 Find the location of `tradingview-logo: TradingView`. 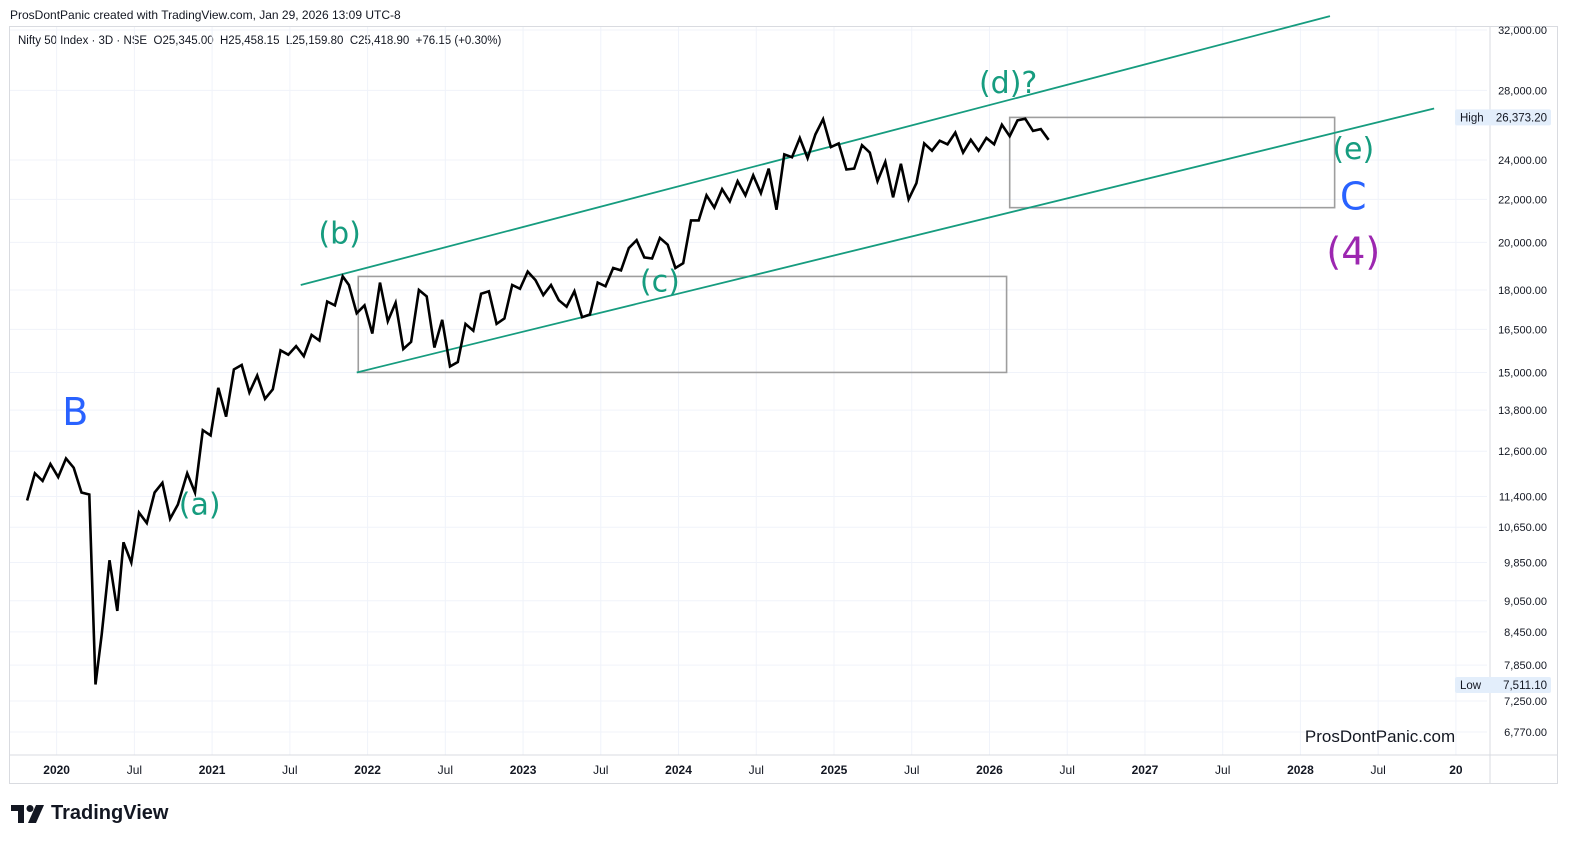

tradingview-logo: TradingView is located at coordinates (89, 813).